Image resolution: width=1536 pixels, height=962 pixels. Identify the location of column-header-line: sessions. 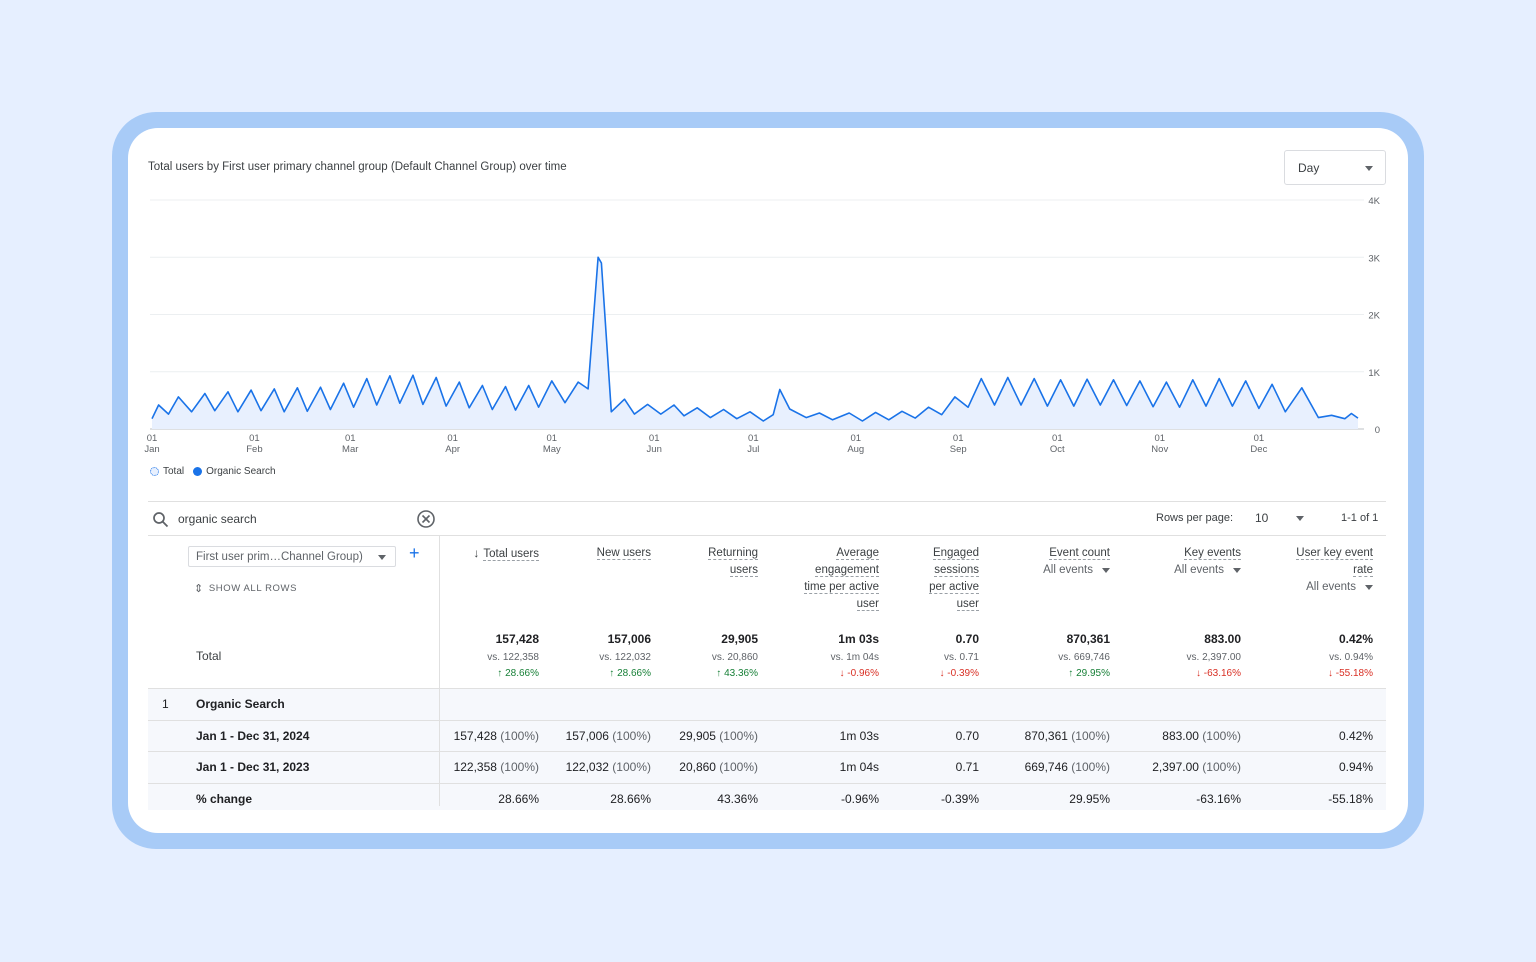
(929, 570).